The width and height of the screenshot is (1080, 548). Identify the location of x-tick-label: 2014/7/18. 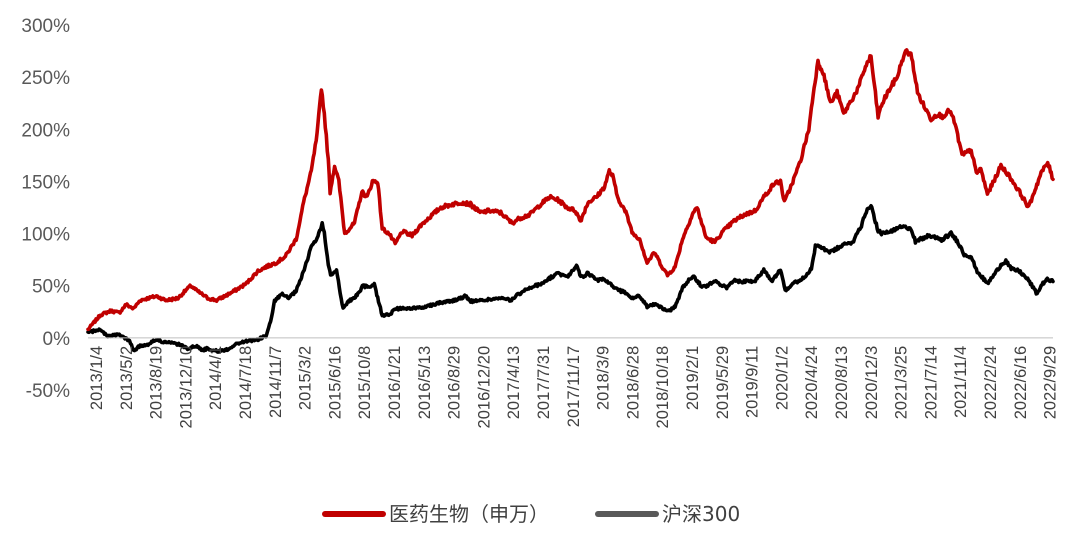
(246, 382).